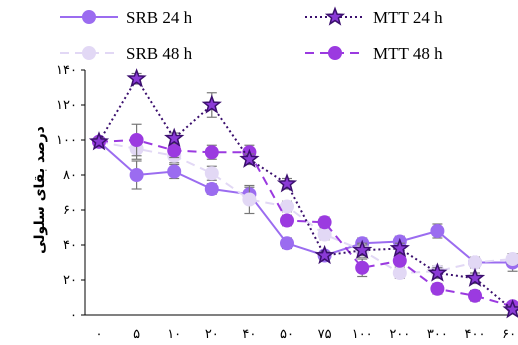 This screenshot has height=345, width=518. What do you see at coordinates (66, 105) in the screenshot?
I see `y-tick-label: ۱۲۰` at bounding box center [66, 105].